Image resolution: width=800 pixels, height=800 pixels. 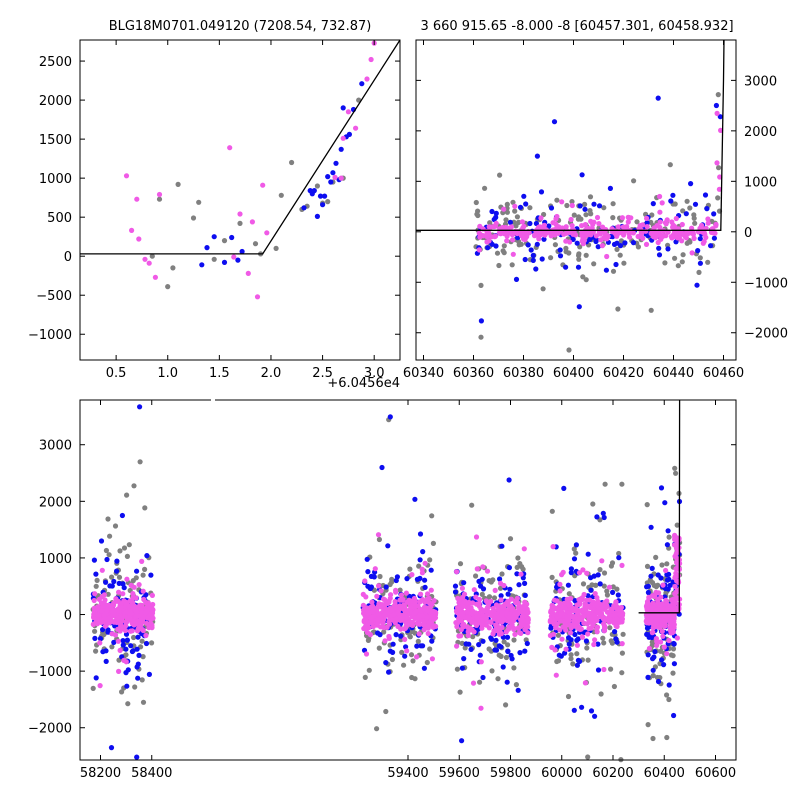 I want to click on panel-top-right-x-tick-label: 60340, so click(x=423, y=373).